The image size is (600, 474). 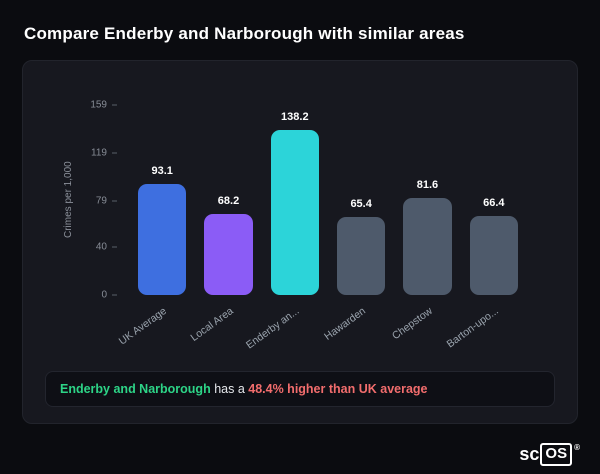 What do you see at coordinates (494, 202) in the screenshot?
I see `bar-value-label: 66.4` at bounding box center [494, 202].